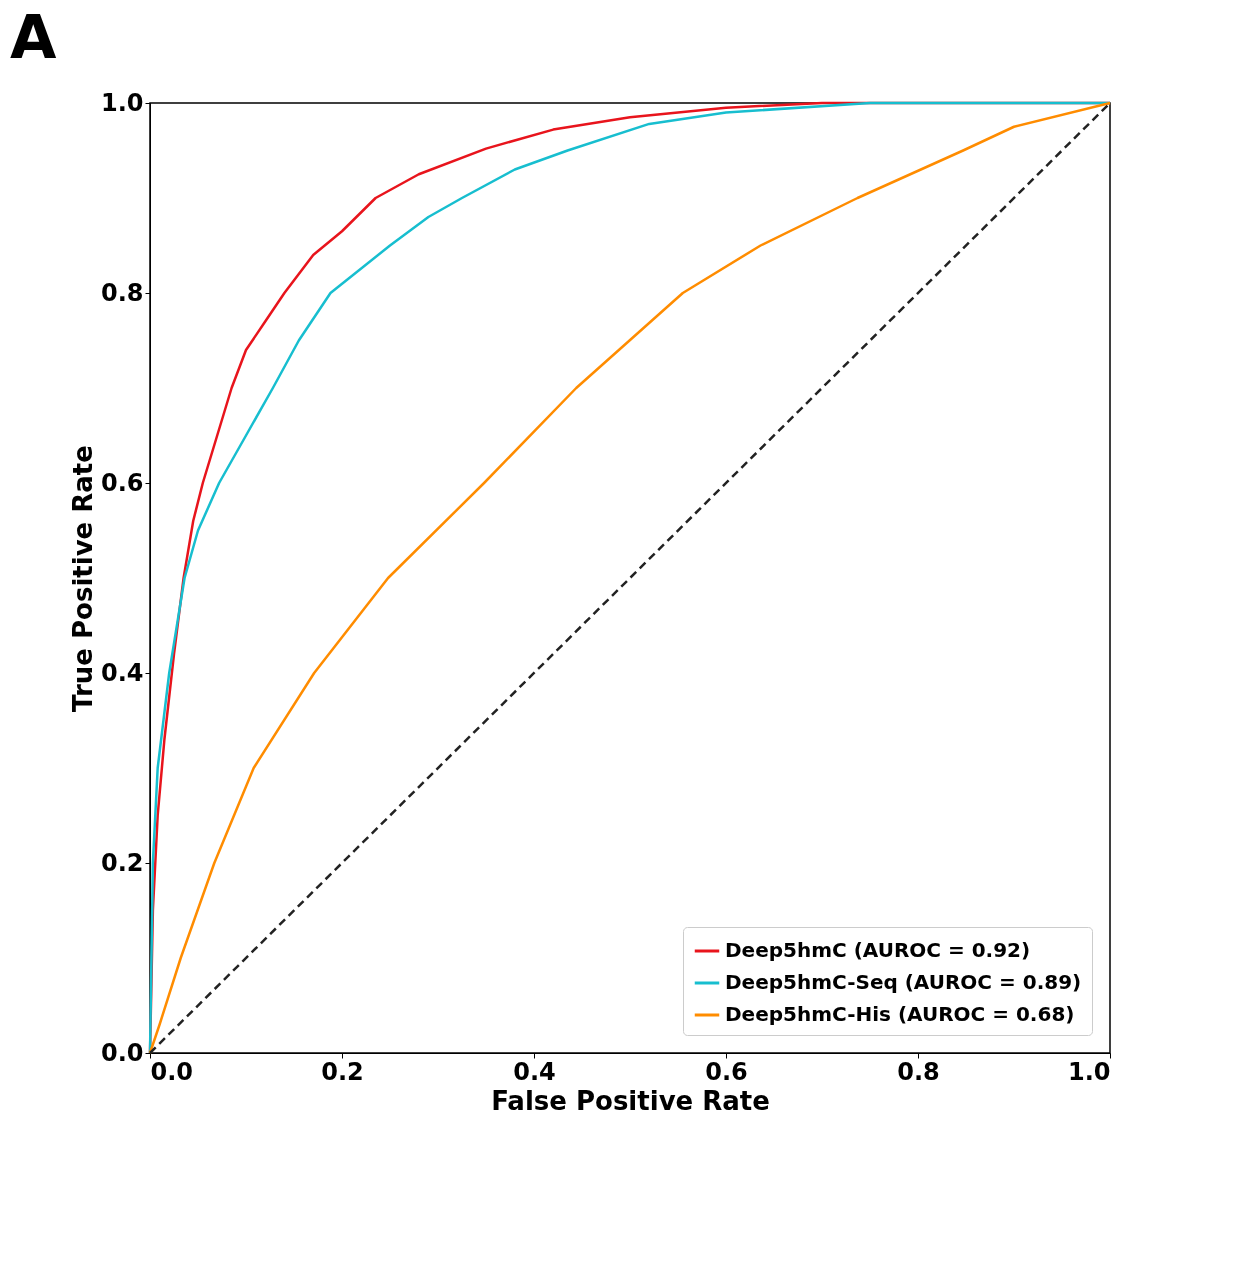 The width and height of the screenshot is (1256, 1278). Describe the element at coordinates (172, 1071) in the screenshot. I see `x-tick-label: 0.0` at that location.